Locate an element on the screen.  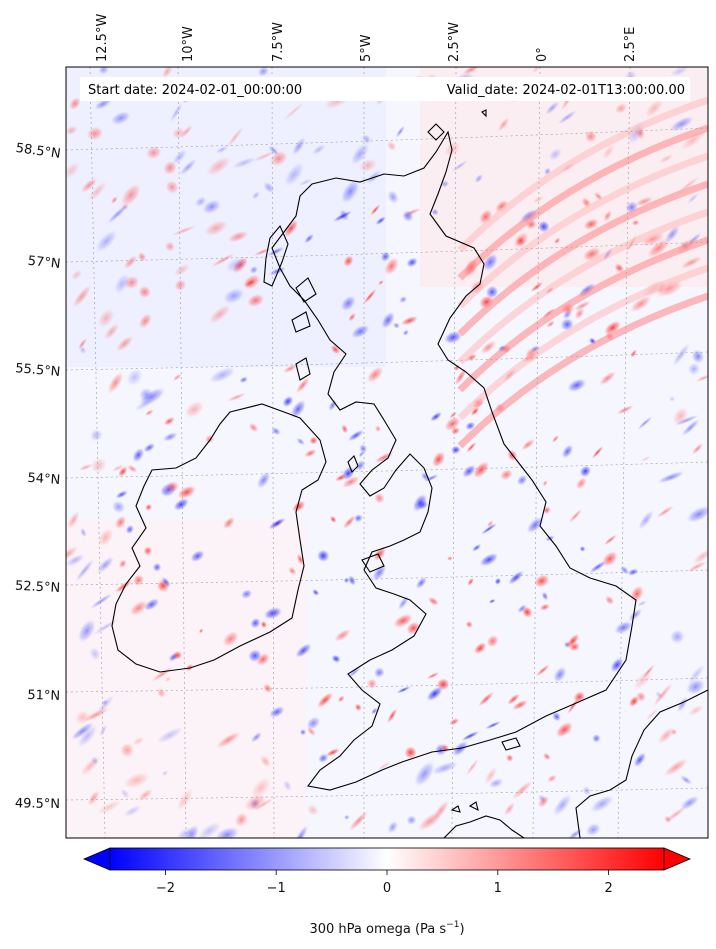
coast-isle-of-wight is located at coordinates (511, 744).